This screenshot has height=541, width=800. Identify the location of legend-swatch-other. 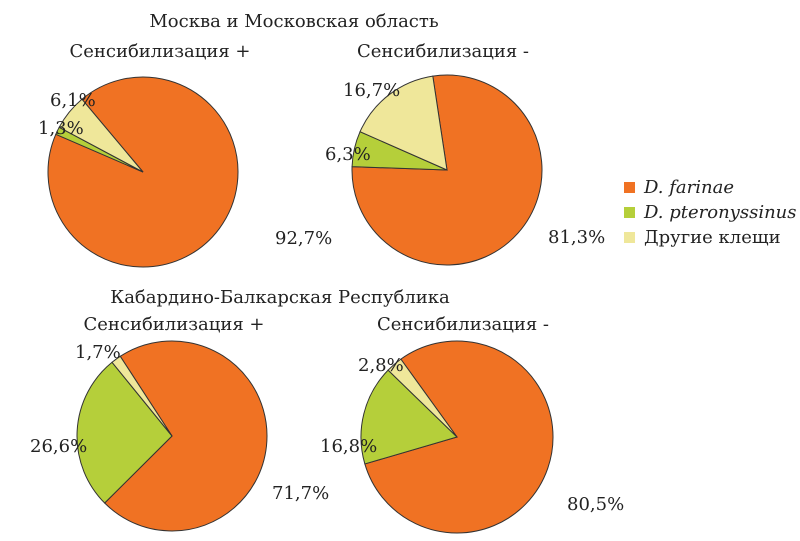
(629, 237).